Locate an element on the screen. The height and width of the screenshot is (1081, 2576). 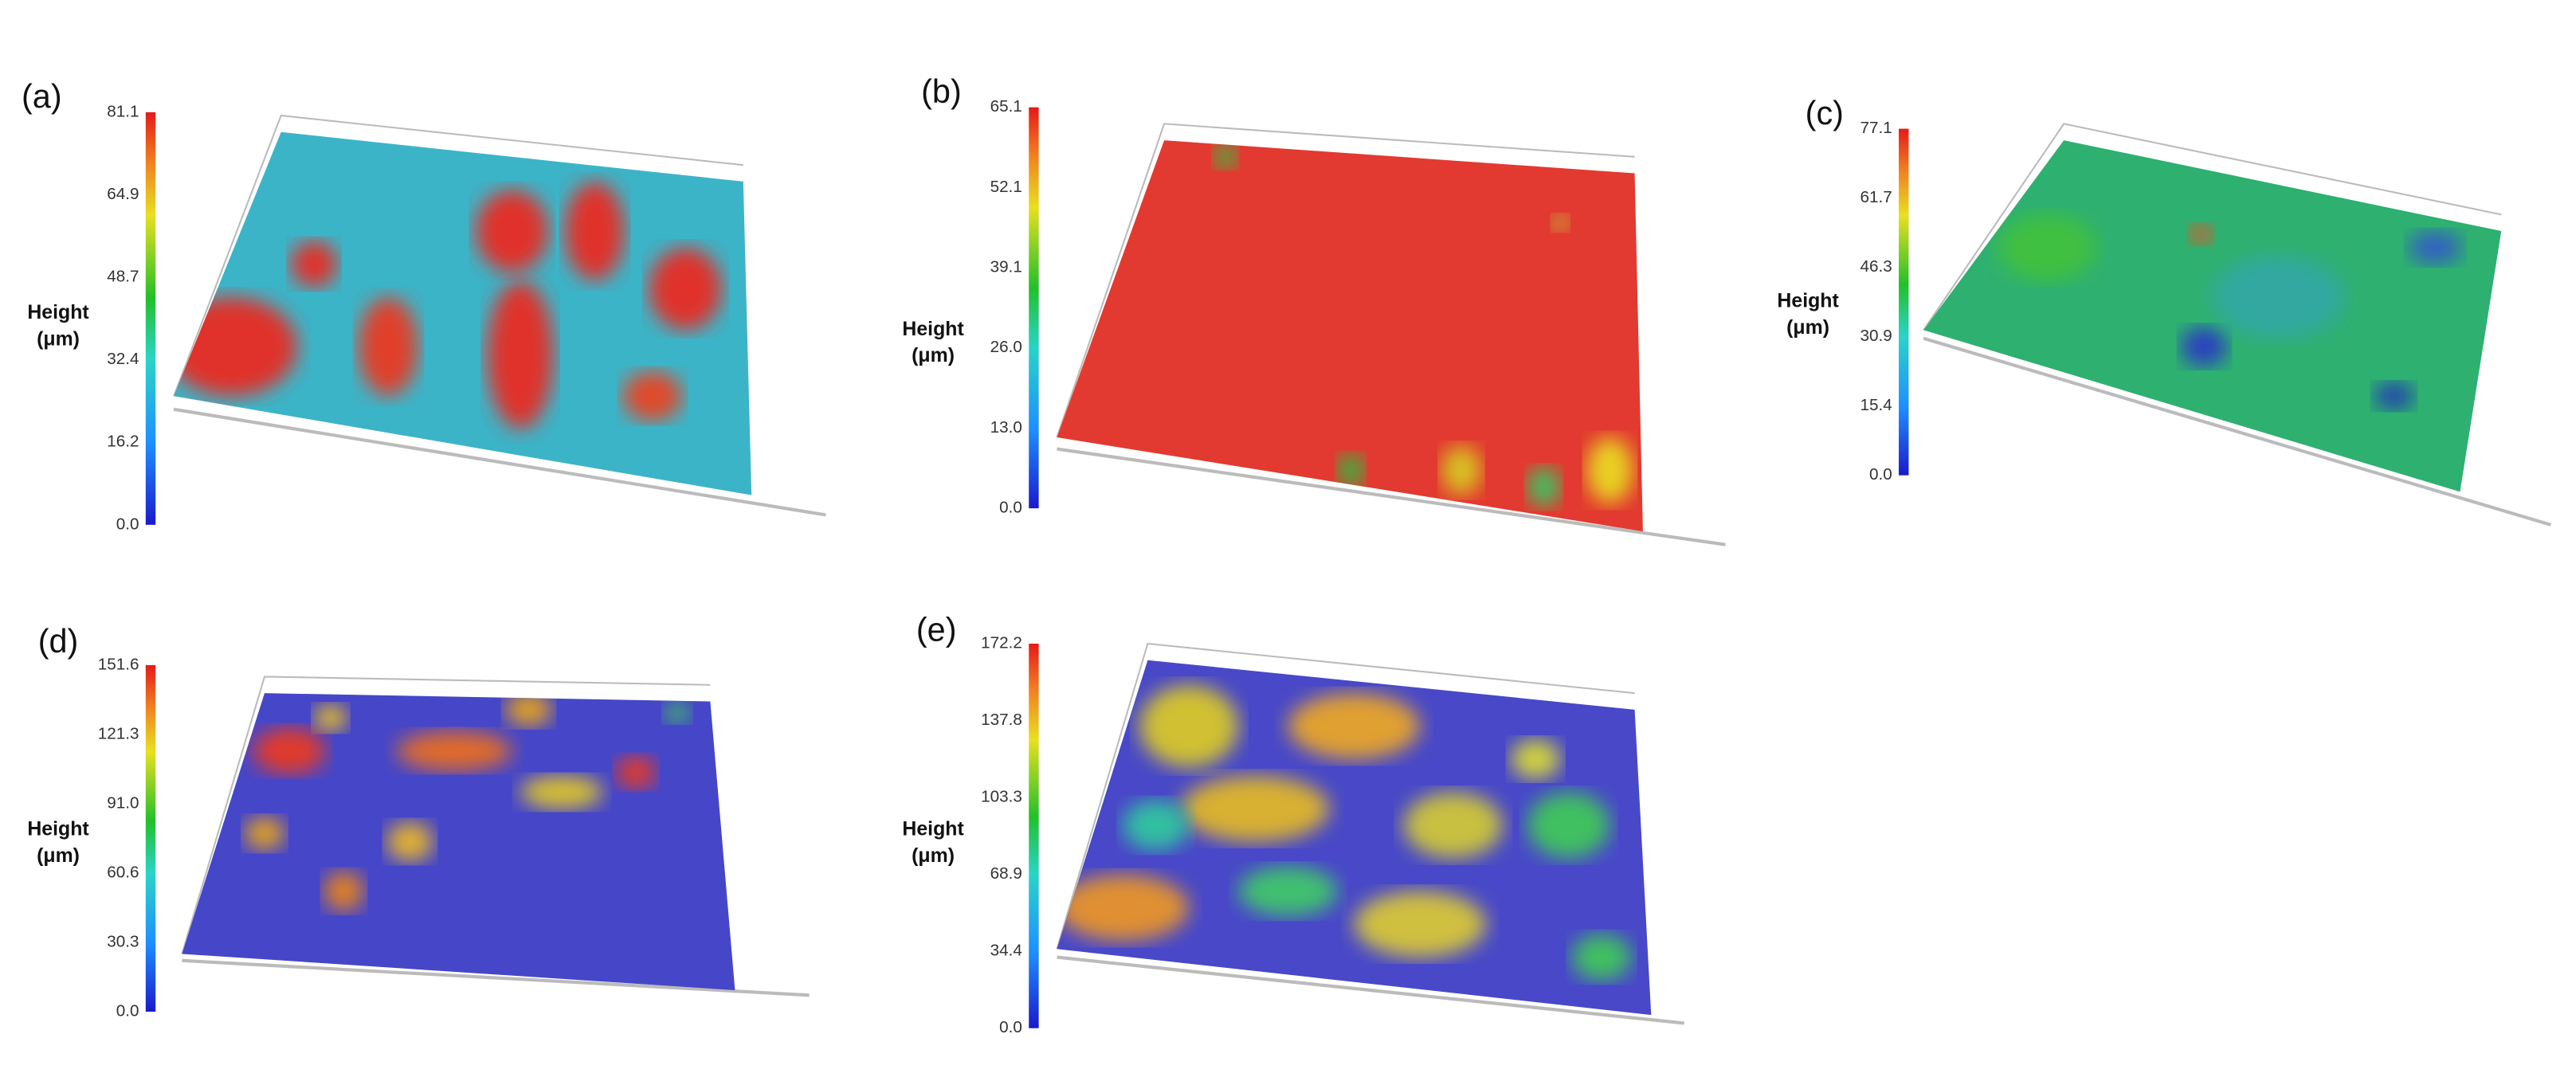
panel: (e) 0.0 34.4 68.9 103.3 137.8 172.2 Height (μm) is located at coordinates (1293, 823).